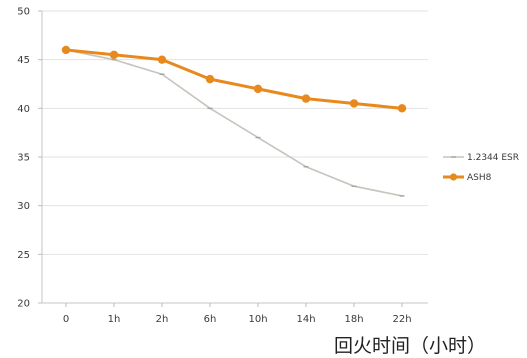 Image resolution: width=527 pixels, height=358 pixels. What do you see at coordinates (210, 319) in the screenshot?
I see `x-tick-label: 6h` at bounding box center [210, 319].